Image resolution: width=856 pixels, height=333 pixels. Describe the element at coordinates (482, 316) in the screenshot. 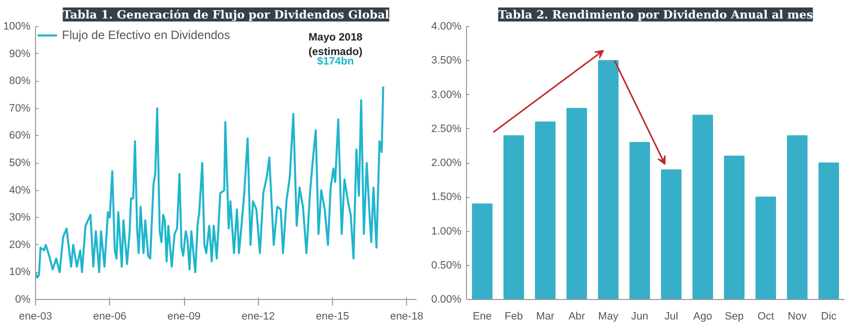

I see `x-tick-label: Ene` at that location.